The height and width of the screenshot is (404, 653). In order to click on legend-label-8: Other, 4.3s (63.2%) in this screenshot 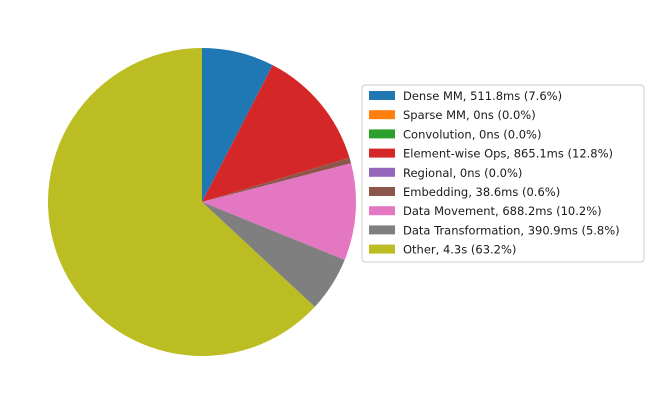, I will do `click(459, 250)`.